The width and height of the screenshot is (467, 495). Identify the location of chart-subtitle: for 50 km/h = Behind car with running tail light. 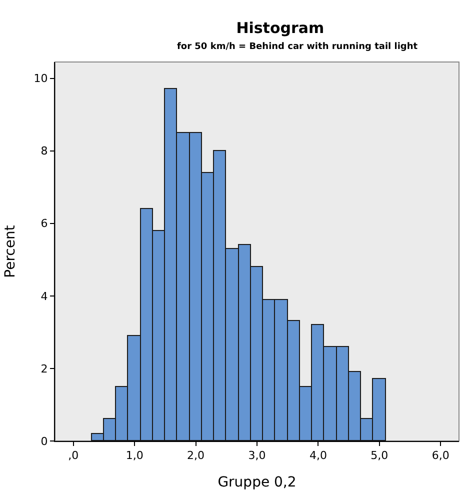
(297, 47).